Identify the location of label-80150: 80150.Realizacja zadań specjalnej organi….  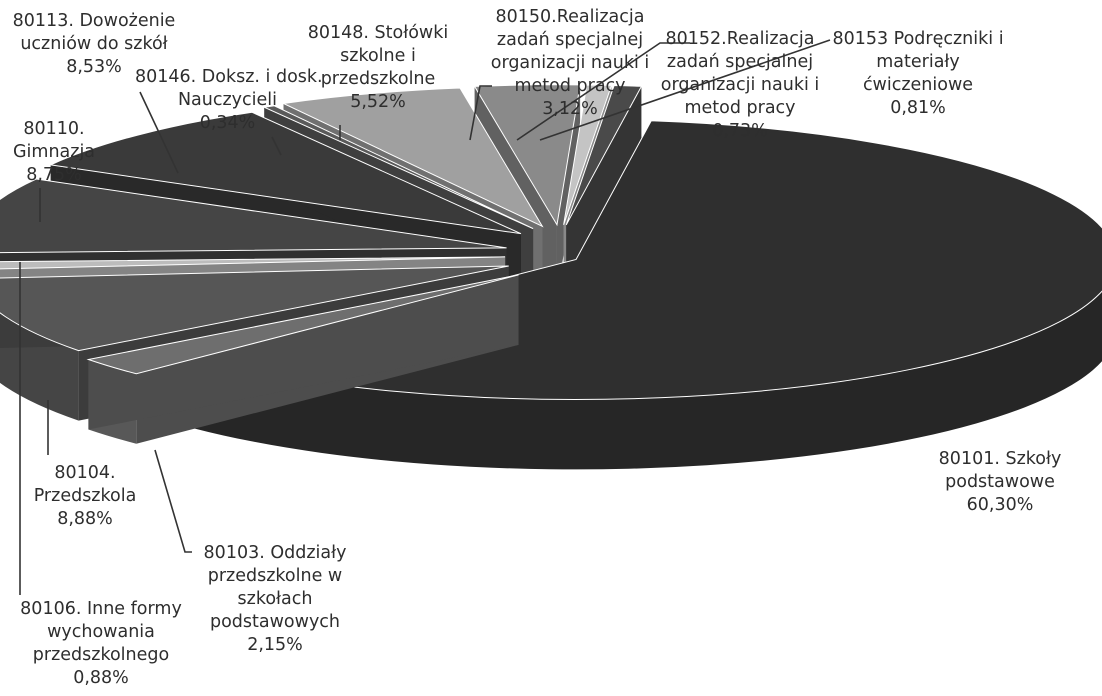
(570, 63).